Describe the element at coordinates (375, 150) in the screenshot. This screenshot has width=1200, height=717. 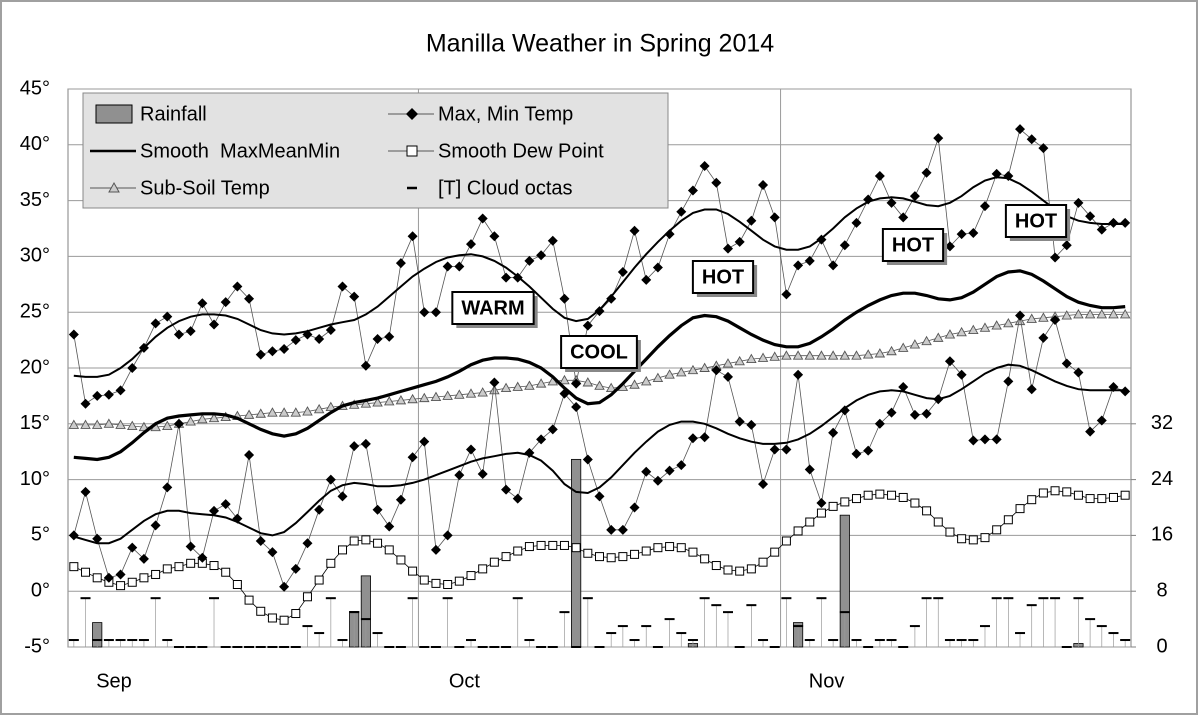
I see `legend-box` at that location.